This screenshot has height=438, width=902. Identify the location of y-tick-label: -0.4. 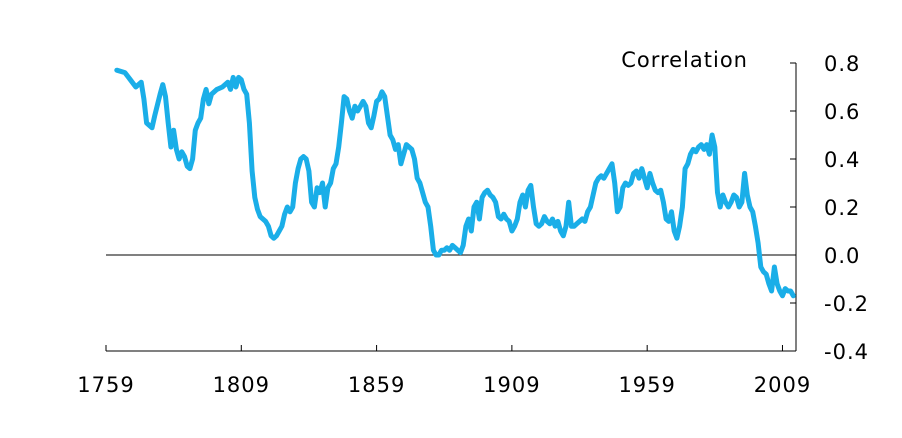
(846, 352).